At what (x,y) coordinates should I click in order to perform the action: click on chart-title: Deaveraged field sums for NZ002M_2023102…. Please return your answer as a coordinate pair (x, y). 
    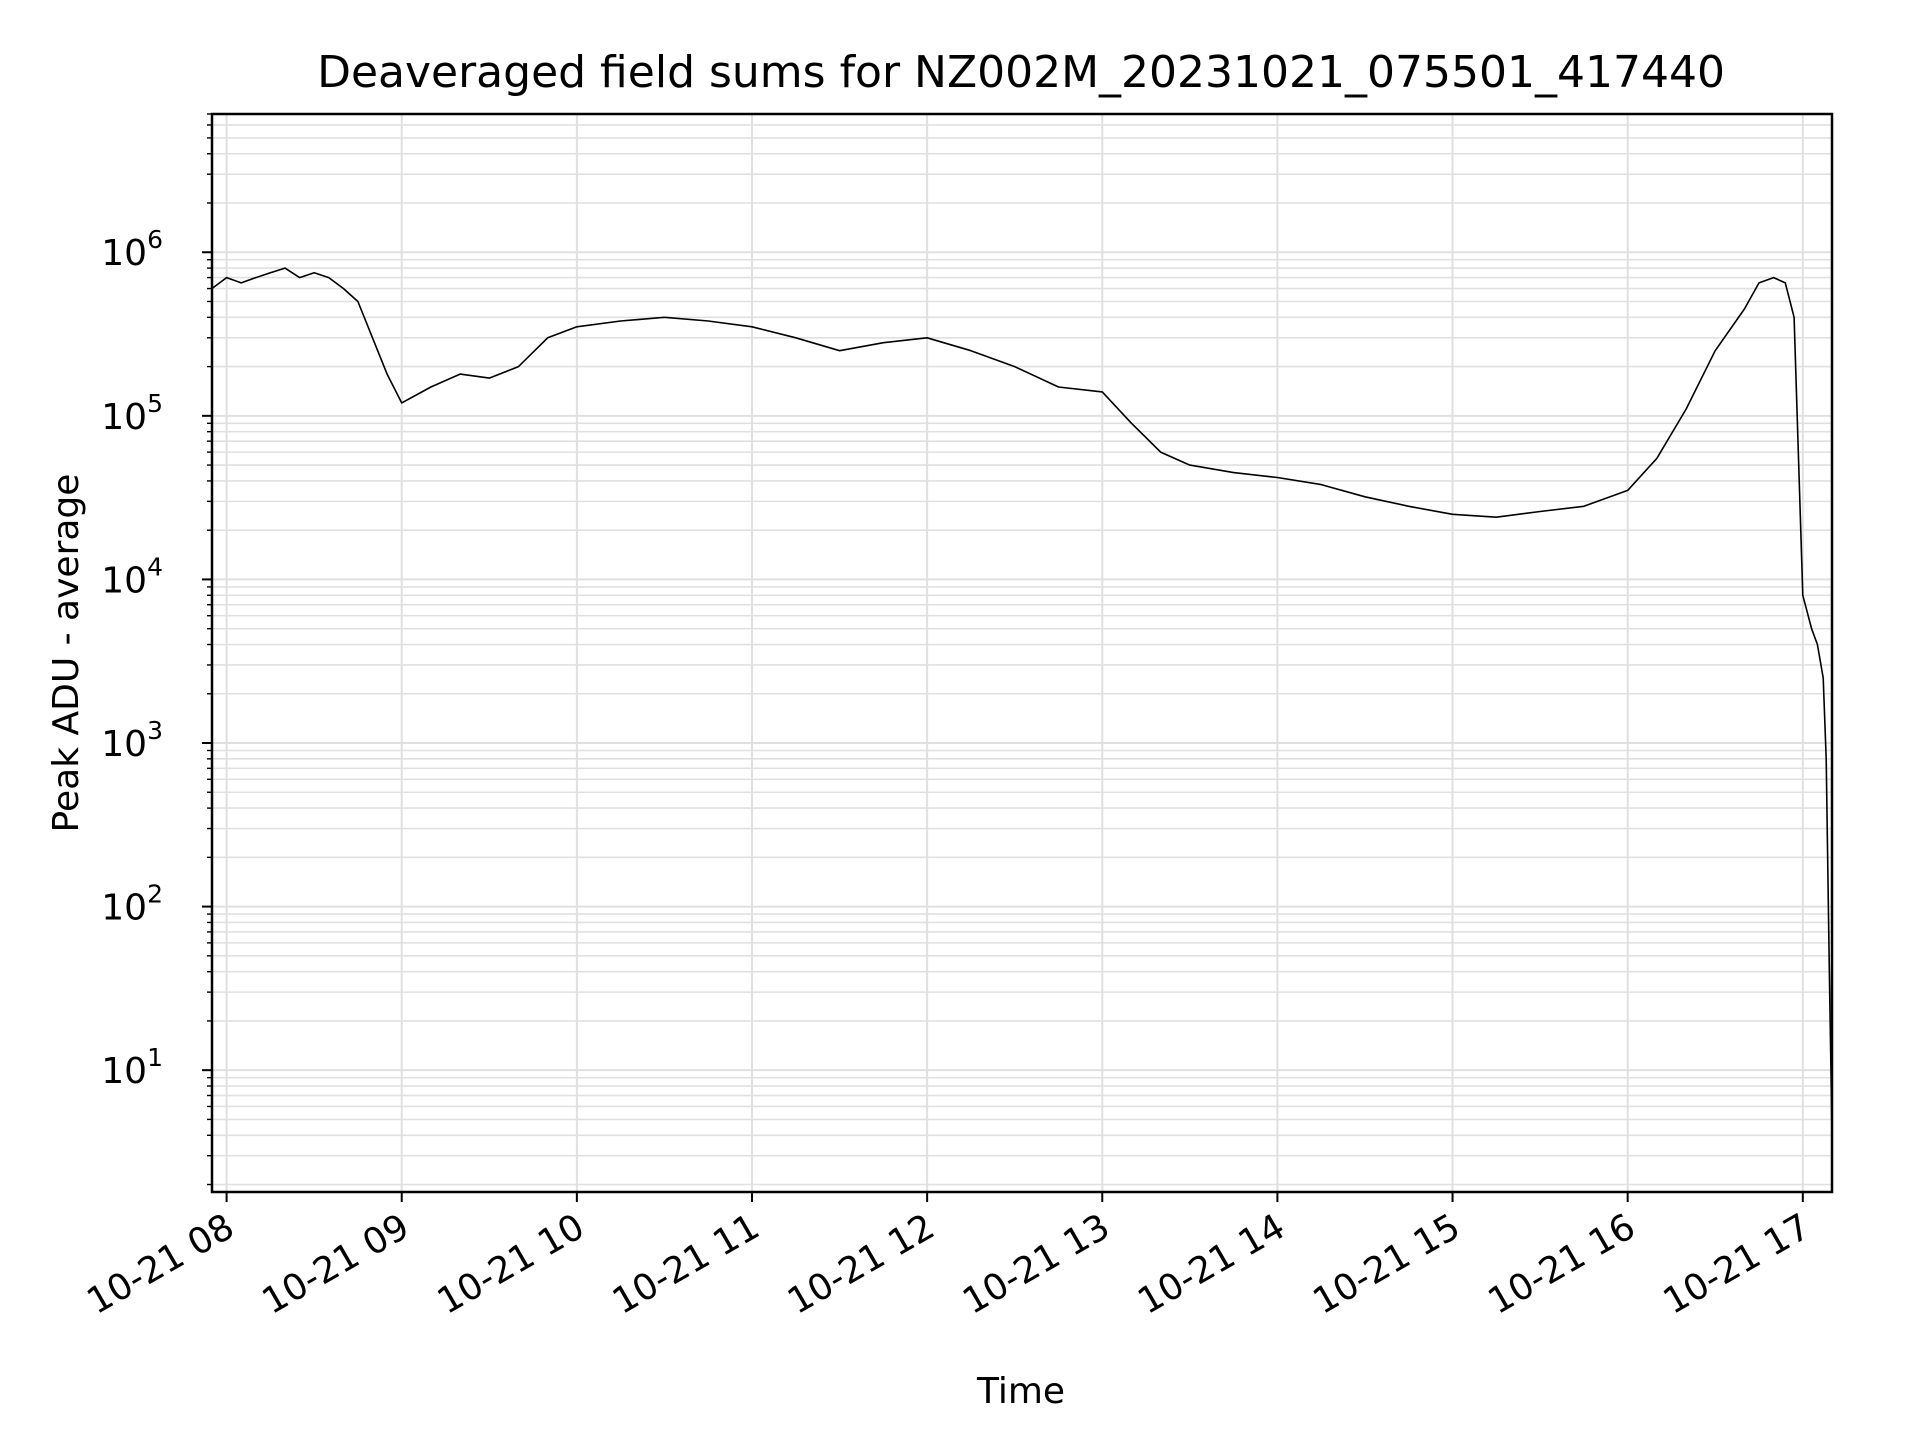
    Looking at the image, I should click on (1021, 72).